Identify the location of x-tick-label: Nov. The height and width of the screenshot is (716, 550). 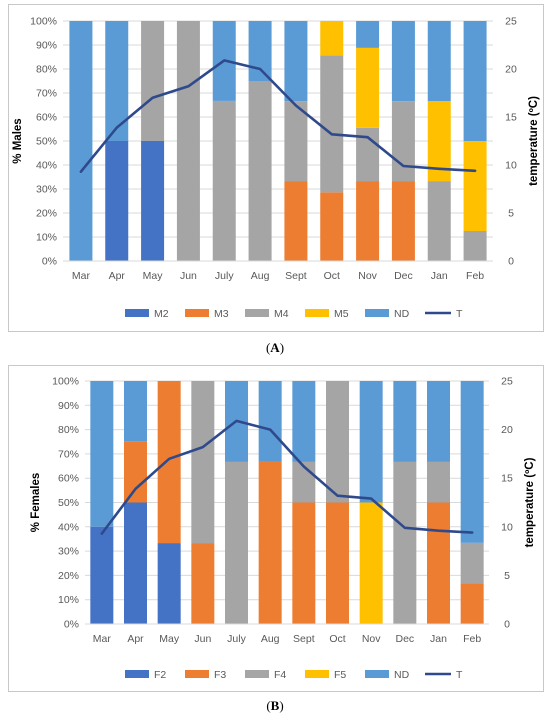
(367, 276).